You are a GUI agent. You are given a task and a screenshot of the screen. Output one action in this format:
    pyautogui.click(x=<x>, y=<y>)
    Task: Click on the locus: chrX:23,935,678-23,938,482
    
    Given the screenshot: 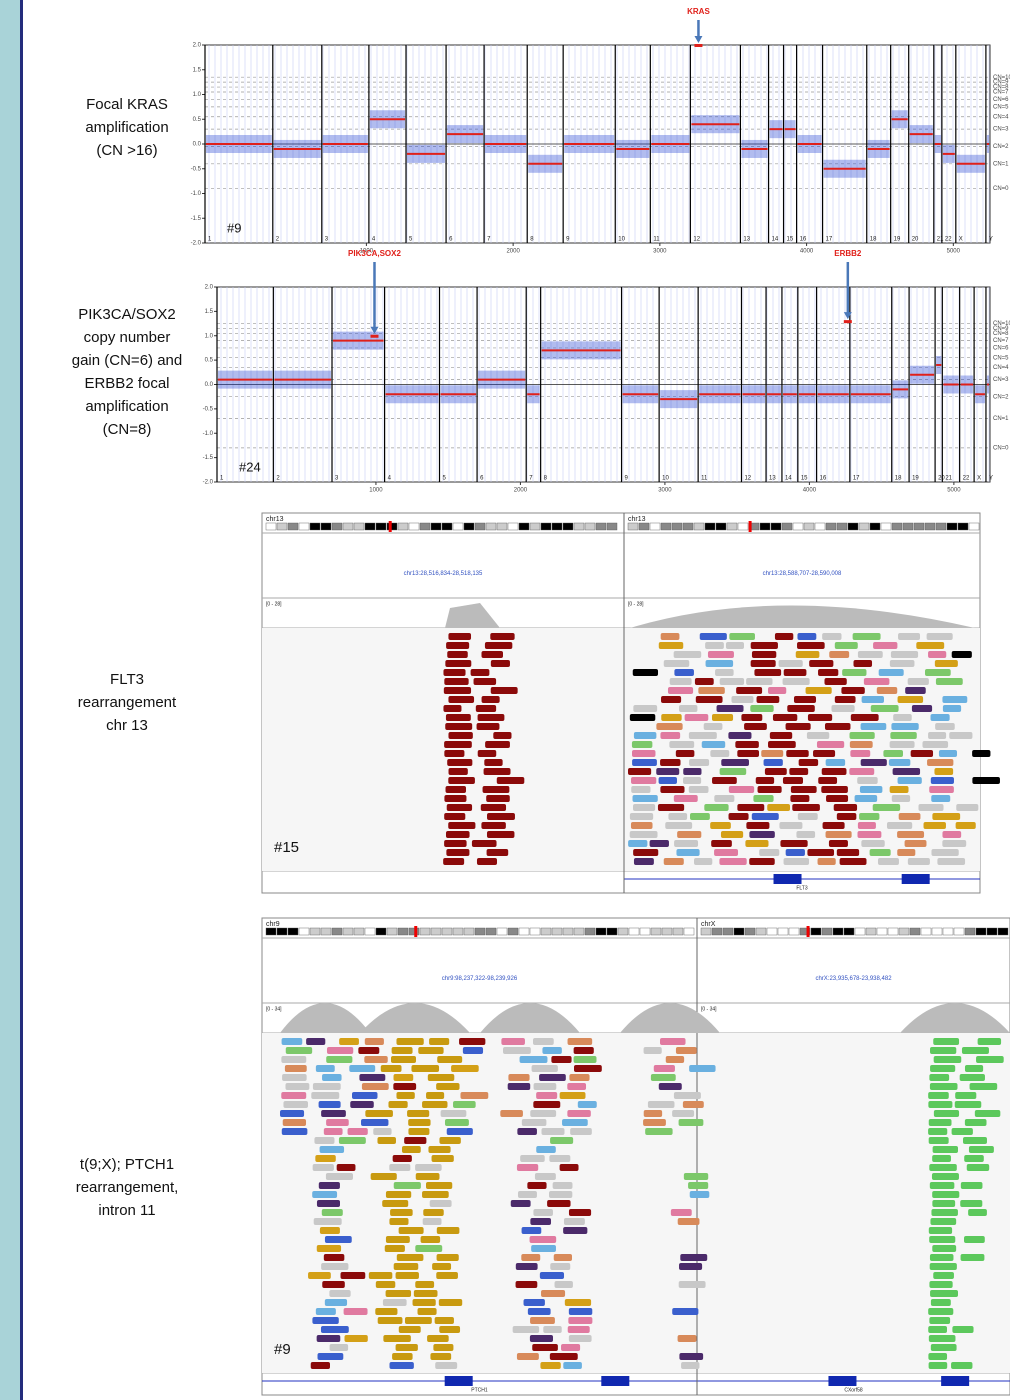 What is the action you would take?
    pyautogui.click(x=853, y=979)
    